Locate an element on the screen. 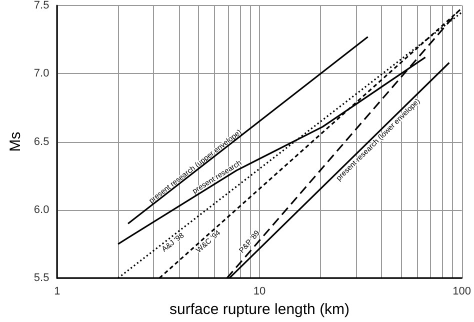  y-tick-label: 6.0 is located at coordinates (42, 210).